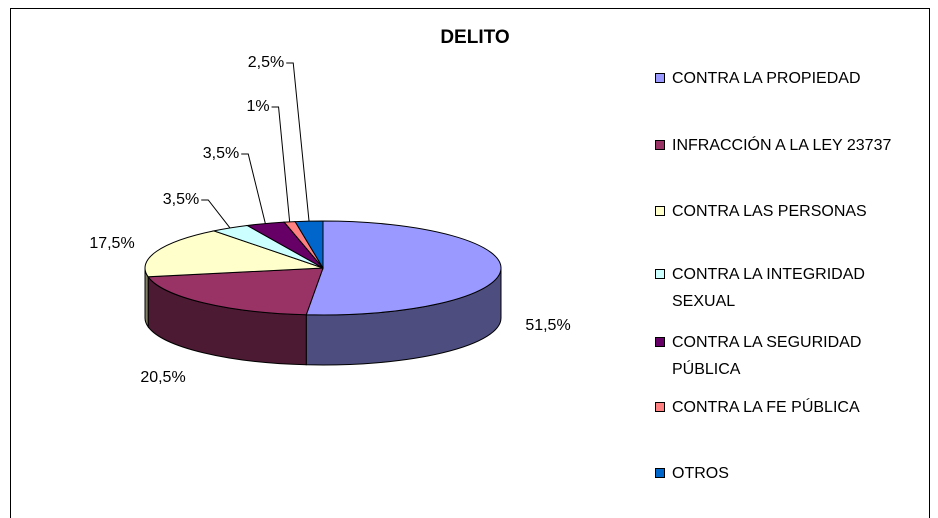 This screenshot has width=938, height=518. Describe the element at coordinates (111, 243) in the screenshot. I see `data-label: 17,5%` at that location.